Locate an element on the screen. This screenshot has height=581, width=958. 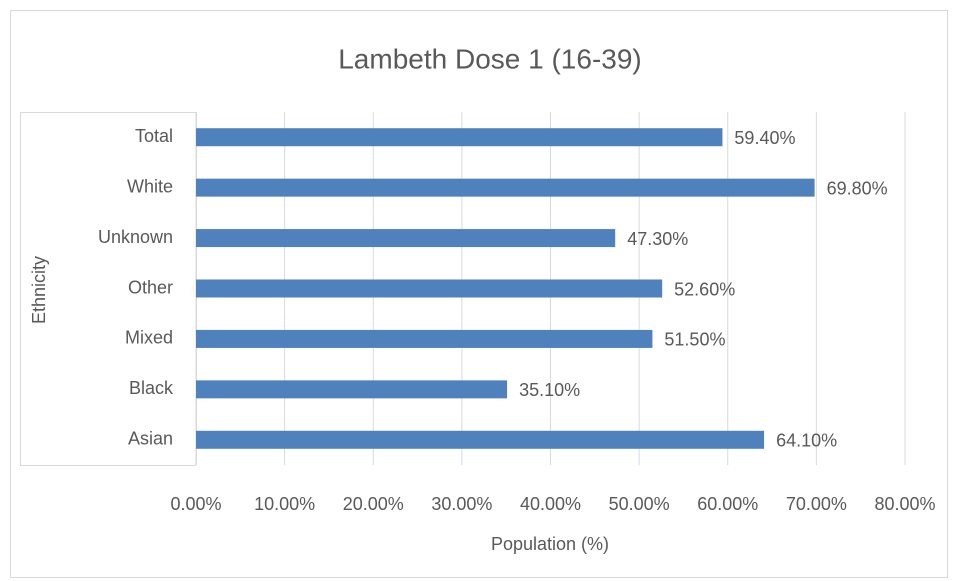
y-tick-label: Black is located at coordinates (151, 388).